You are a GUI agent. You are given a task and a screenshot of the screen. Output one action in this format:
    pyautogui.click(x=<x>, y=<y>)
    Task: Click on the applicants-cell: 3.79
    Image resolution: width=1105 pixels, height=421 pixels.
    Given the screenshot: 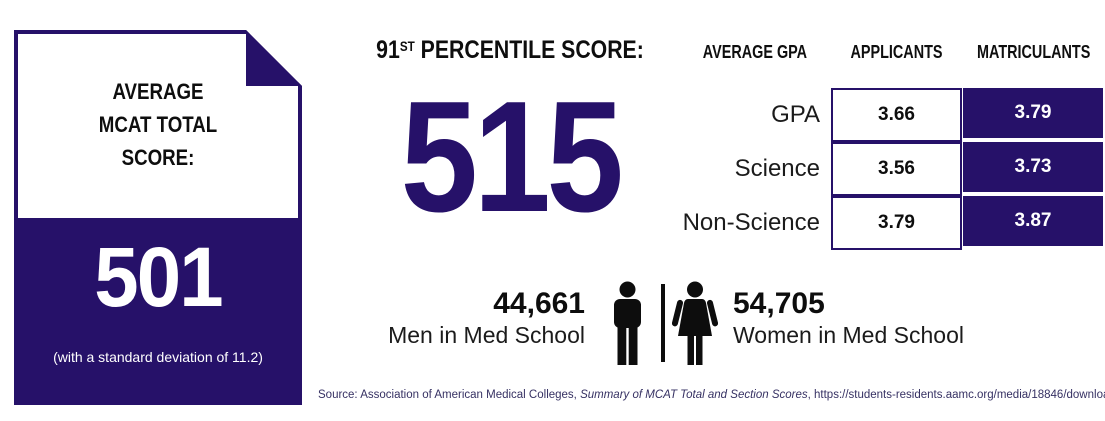 What is the action you would take?
    pyautogui.click(x=896, y=223)
    